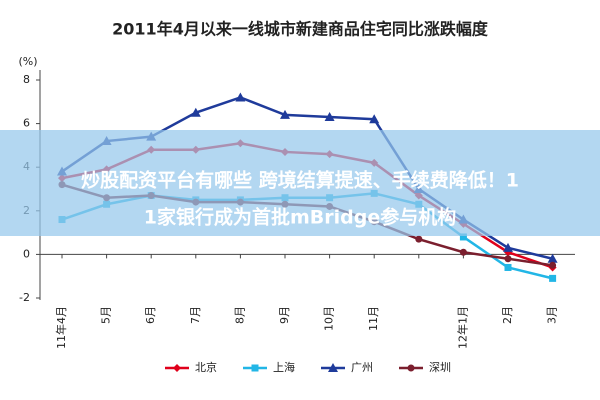 The image size is (600, 400). Describe the element at coordinates (300, 29) in the screenshot. I see `chart-title: 2011年4月以来一线城市新建商品住宅同比涨跌幅度` at that location.